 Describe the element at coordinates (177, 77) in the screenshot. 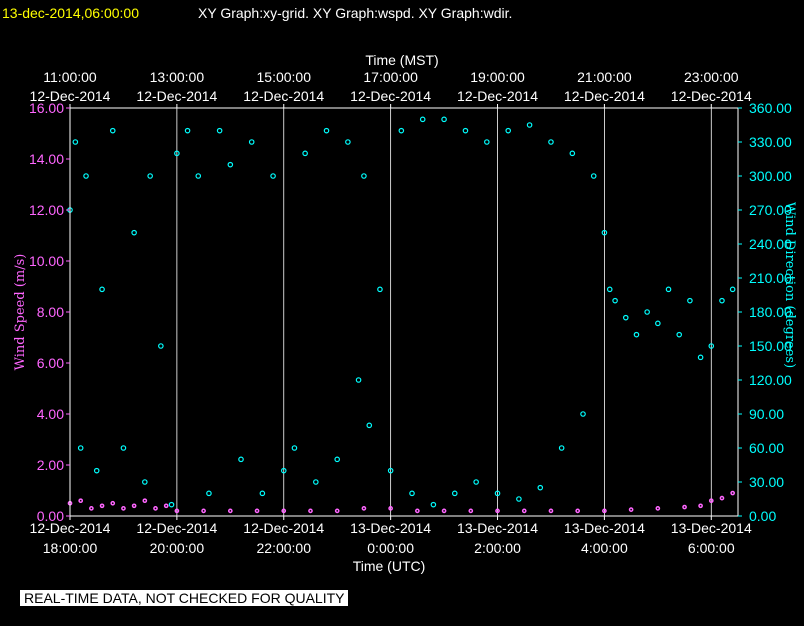

I see `top-tick-time: 13:00:00` at that location.